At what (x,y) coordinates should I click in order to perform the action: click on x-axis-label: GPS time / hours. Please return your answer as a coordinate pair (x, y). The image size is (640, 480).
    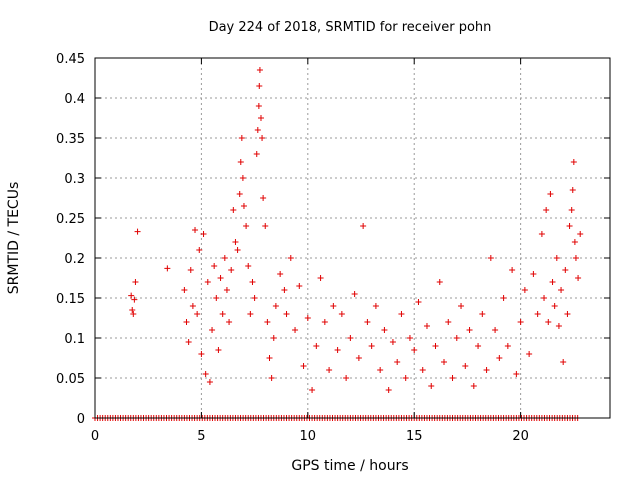
    Looking at the image, I should click on (349, 466).